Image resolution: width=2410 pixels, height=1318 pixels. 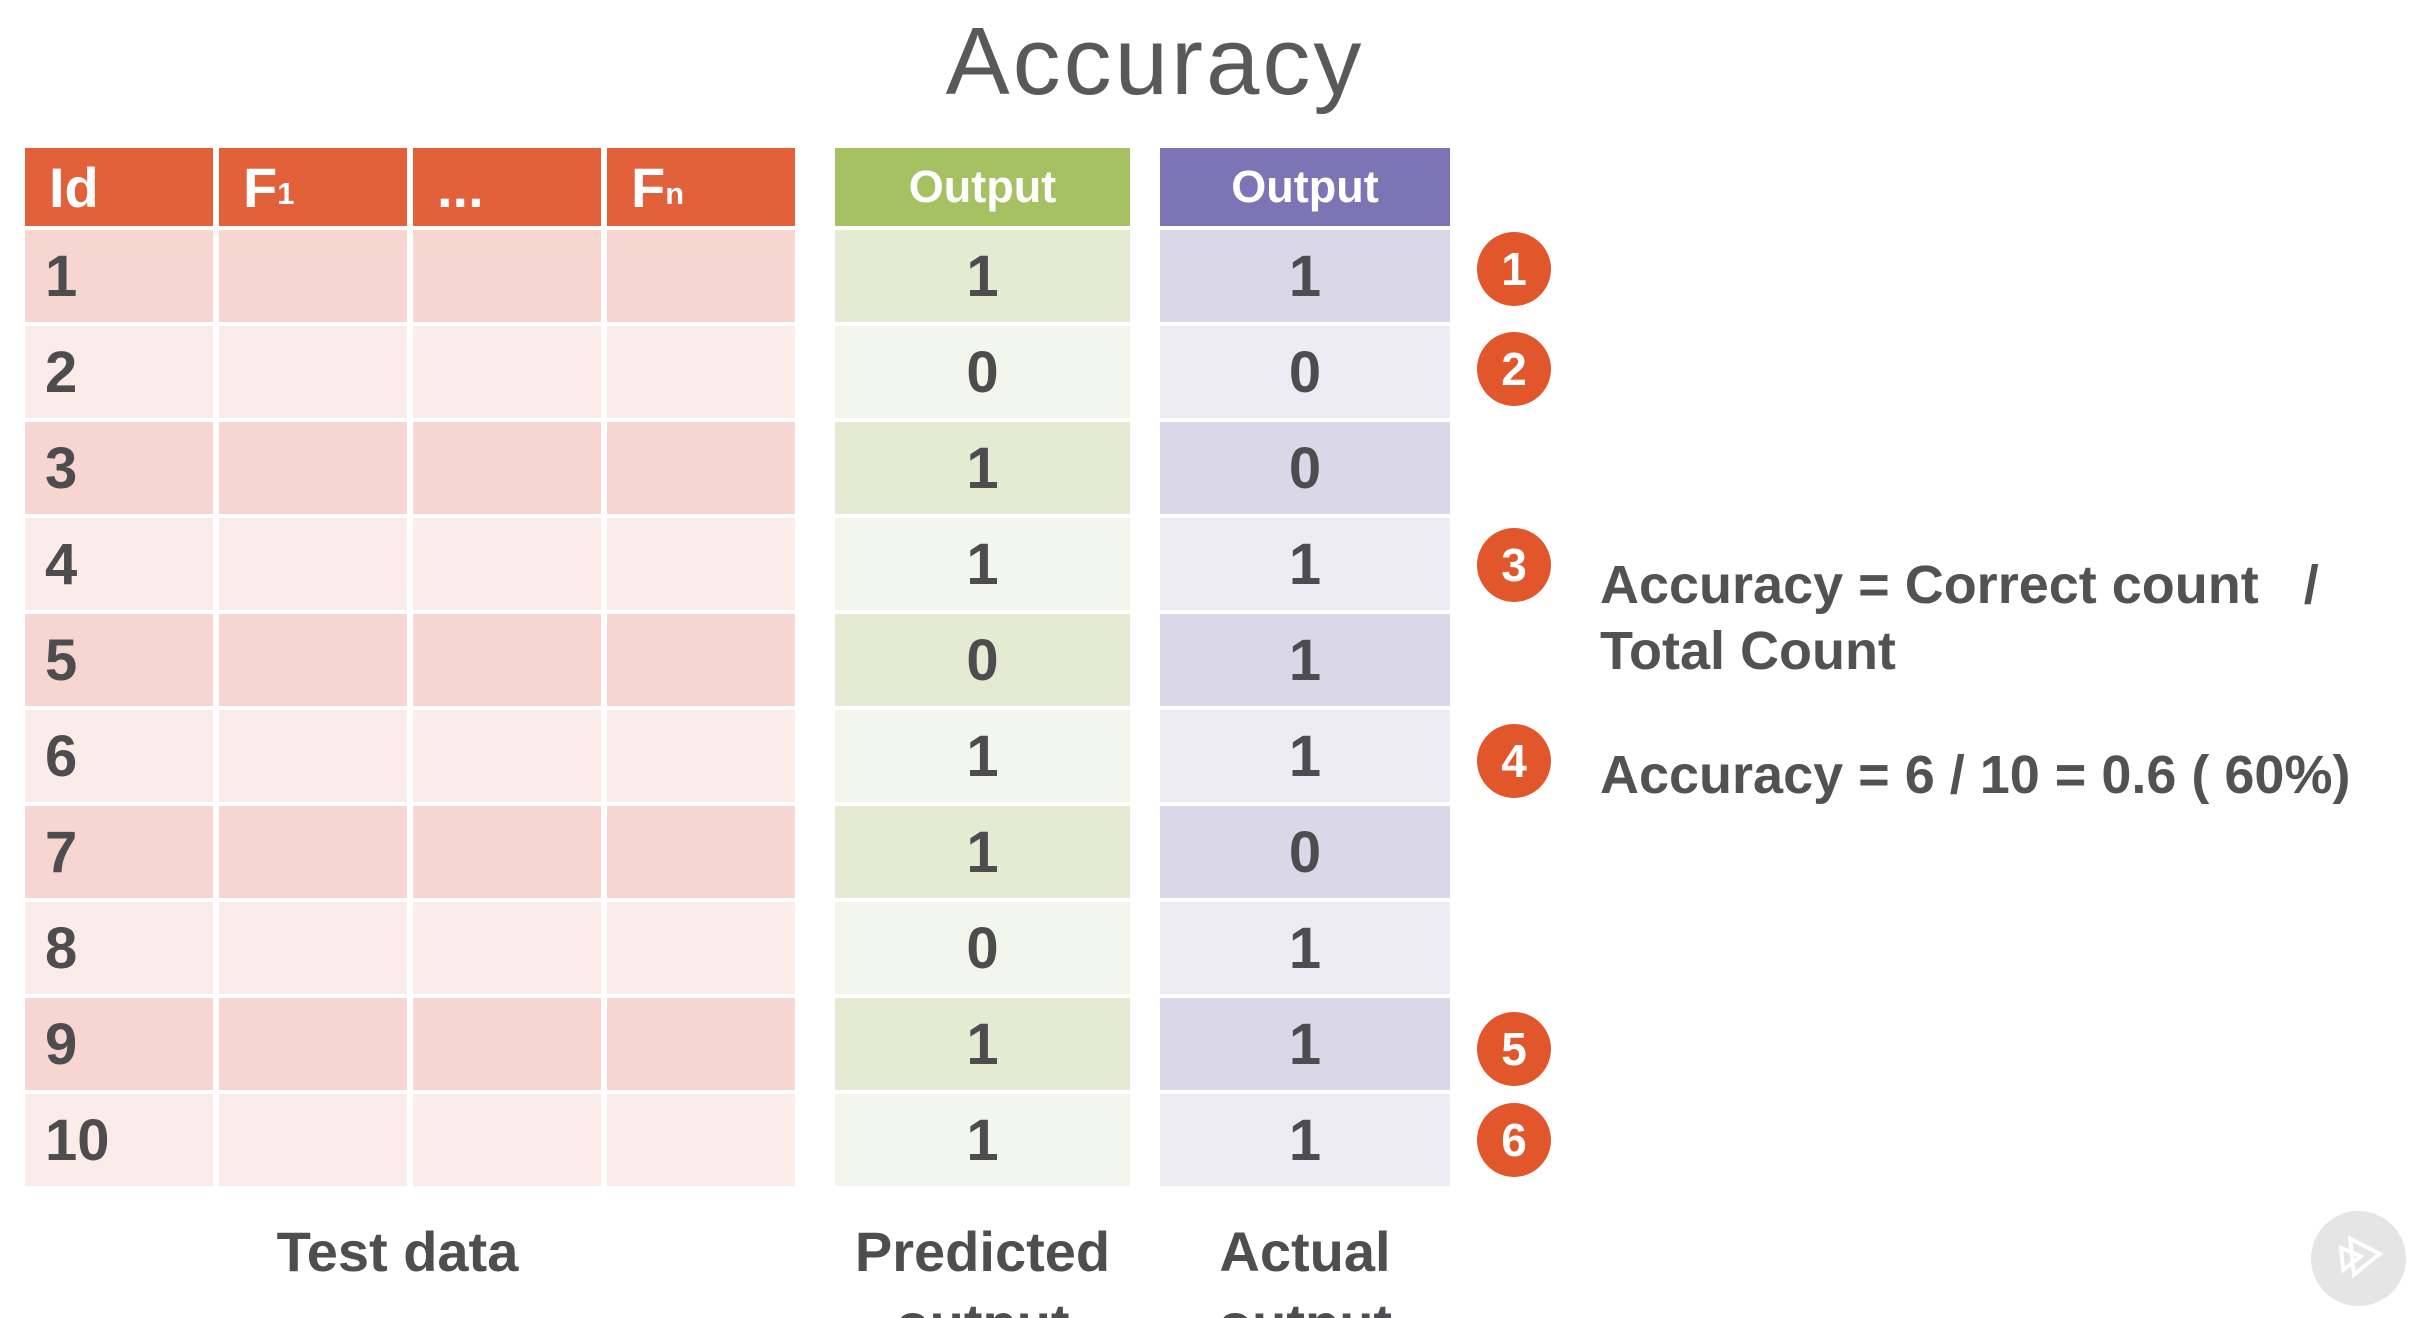 What do you see at coordinates (1514, 565) in the screenshot?
I see `step-marker-3: 3` at bounding box center [1514, 565].